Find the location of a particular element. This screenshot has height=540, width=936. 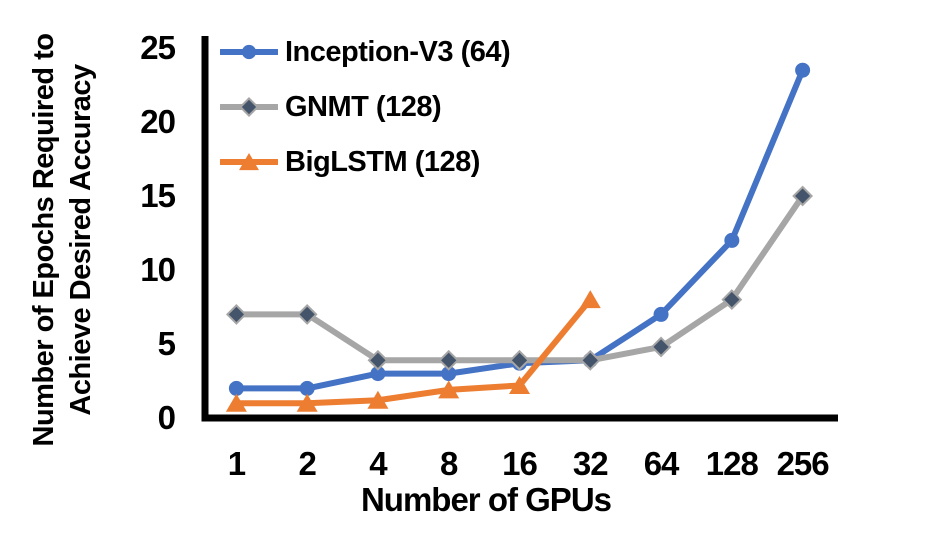

y-tick-label-15: 15 is located at coordinates (158, 195).